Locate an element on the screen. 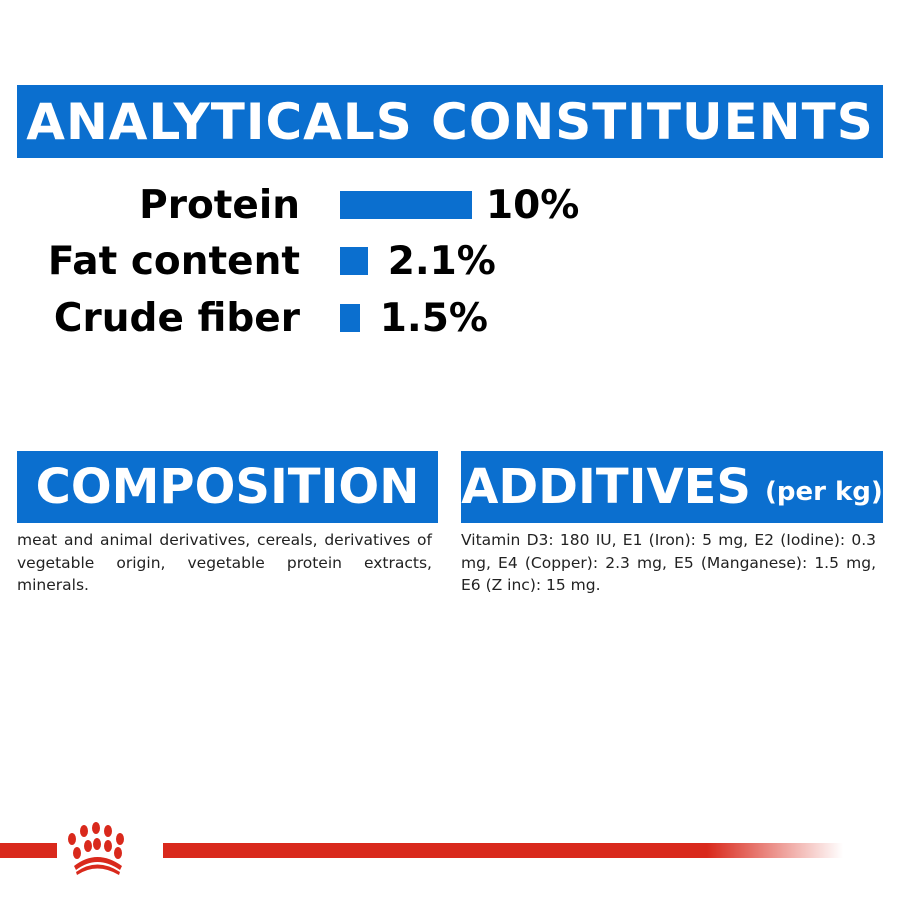 This screenshot has width=900, height=900. constituent-value: 10% is located at coordinates (533, 205).